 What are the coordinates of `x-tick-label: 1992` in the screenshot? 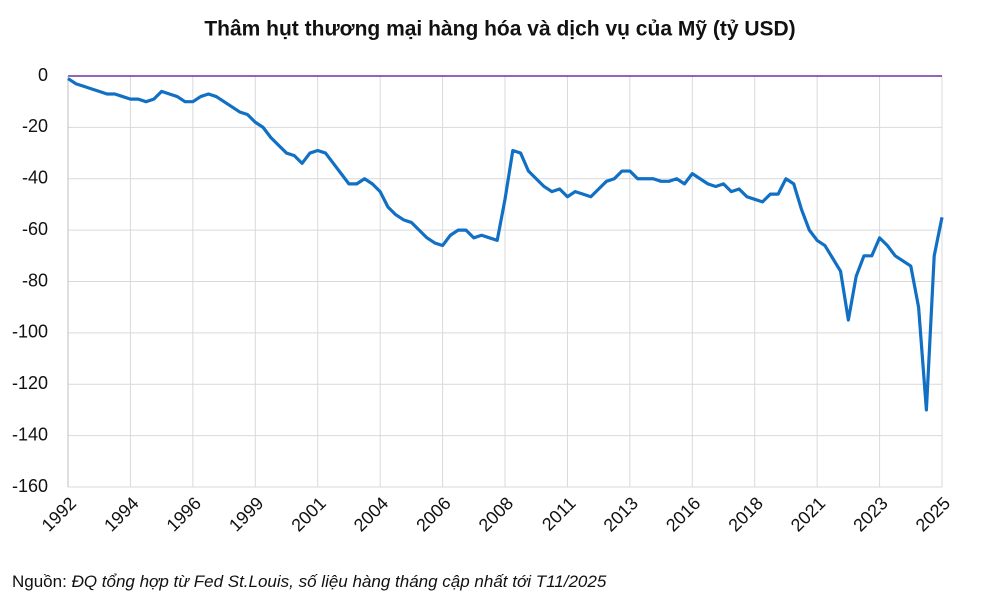 It's located at (59, 514).